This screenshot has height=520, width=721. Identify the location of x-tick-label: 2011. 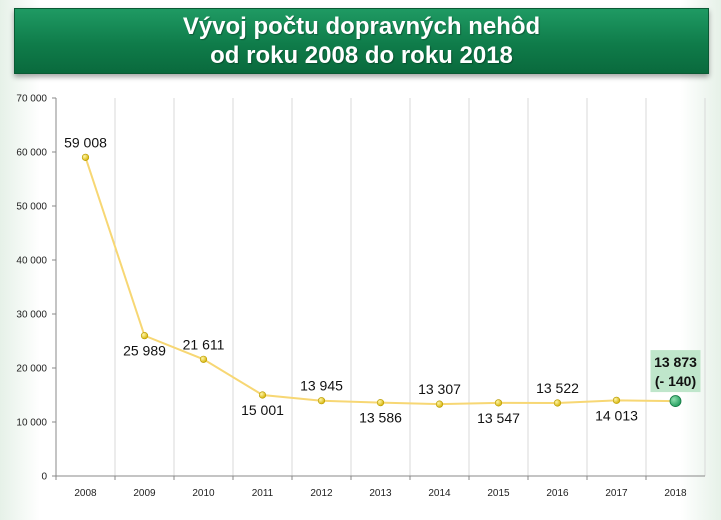
(263, 493).